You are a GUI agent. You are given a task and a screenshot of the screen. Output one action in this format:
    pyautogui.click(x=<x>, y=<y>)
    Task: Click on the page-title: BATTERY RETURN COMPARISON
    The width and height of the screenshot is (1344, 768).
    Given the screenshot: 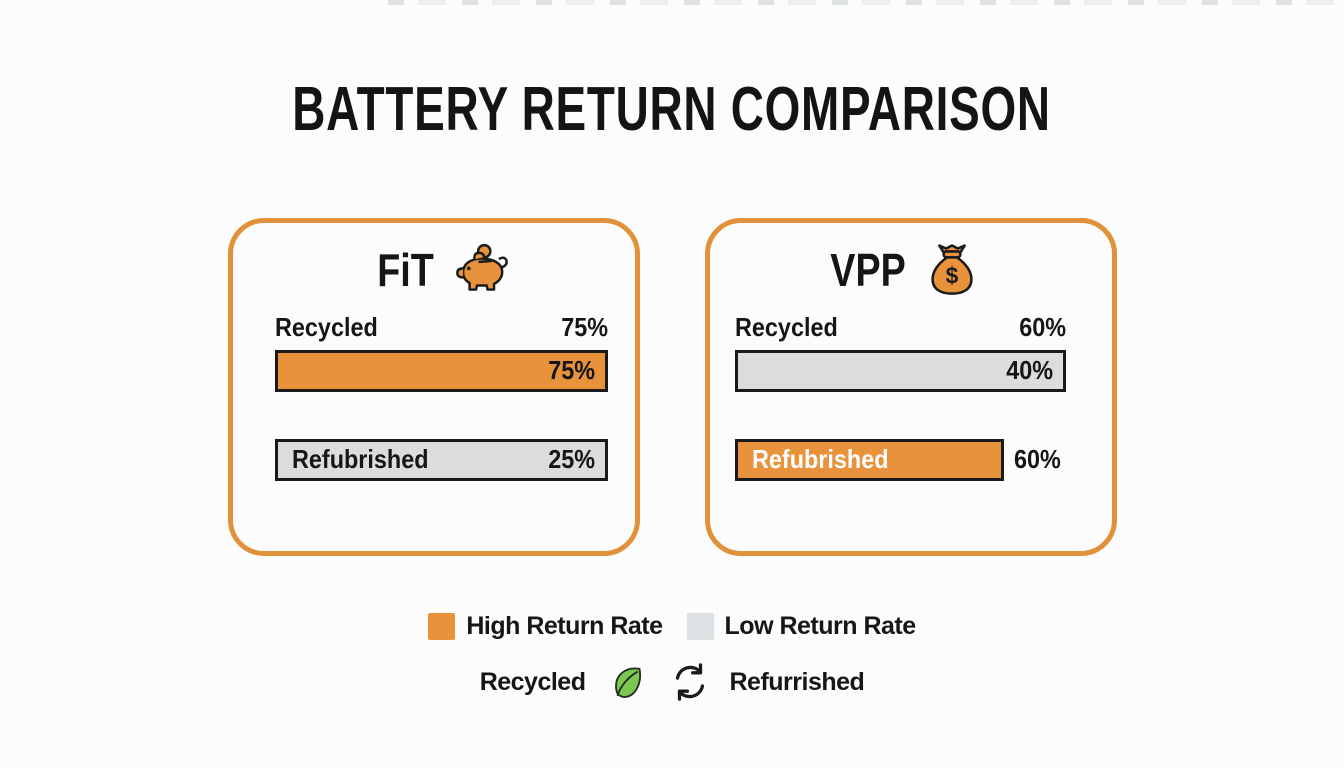 What is the action you would take?
    pyautogui.click(x=672, y=109)
    